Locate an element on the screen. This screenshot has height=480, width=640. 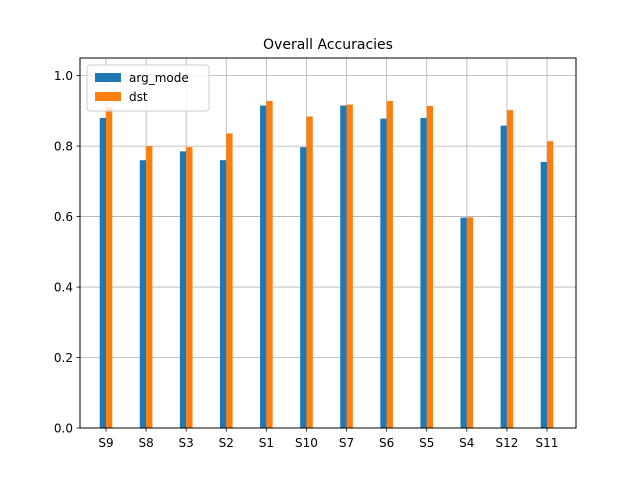
y-tick-label: 0.0 is located at coordinates (63, 428).